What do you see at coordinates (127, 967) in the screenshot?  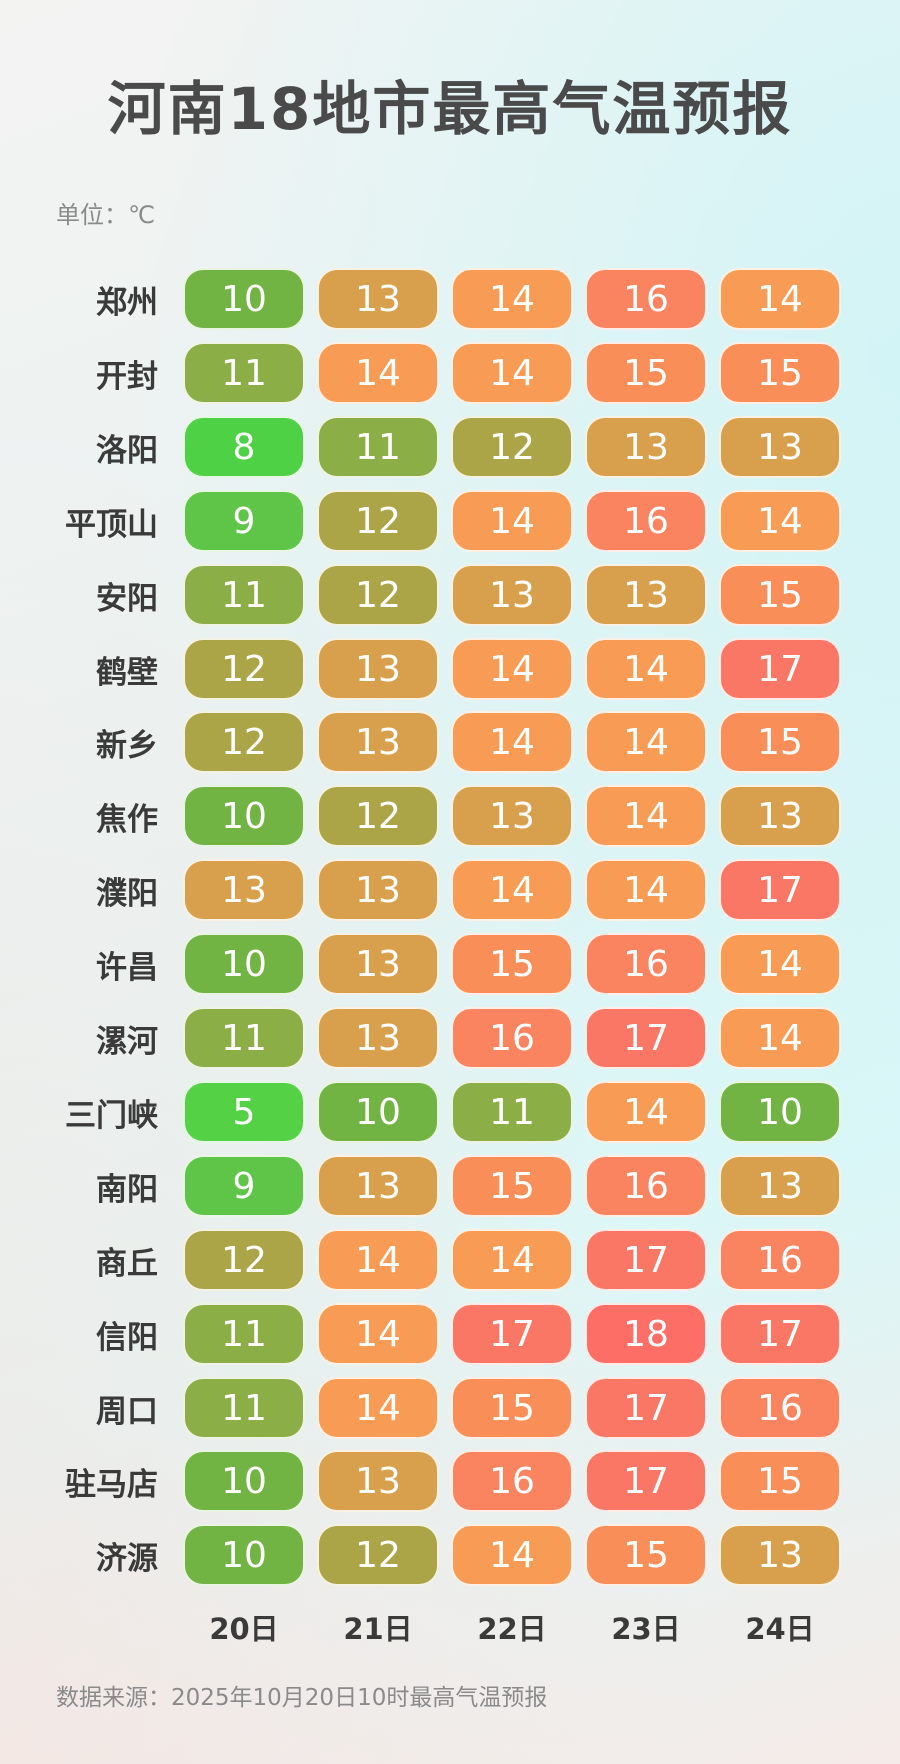 I see `city-label: 许昌` at bounding box center [127, 967].